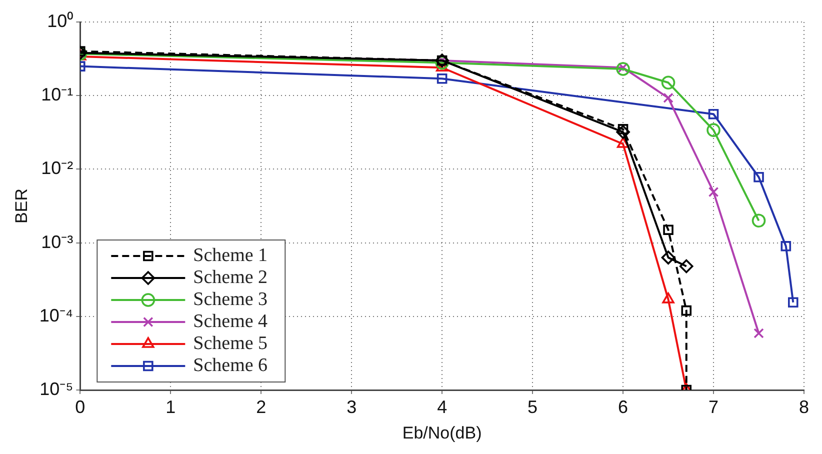 This screenshot has width=822, height=454. Describe the element at coordinates (713, 406) in the screenshot. I see `x-tick-label: 7` at that location.